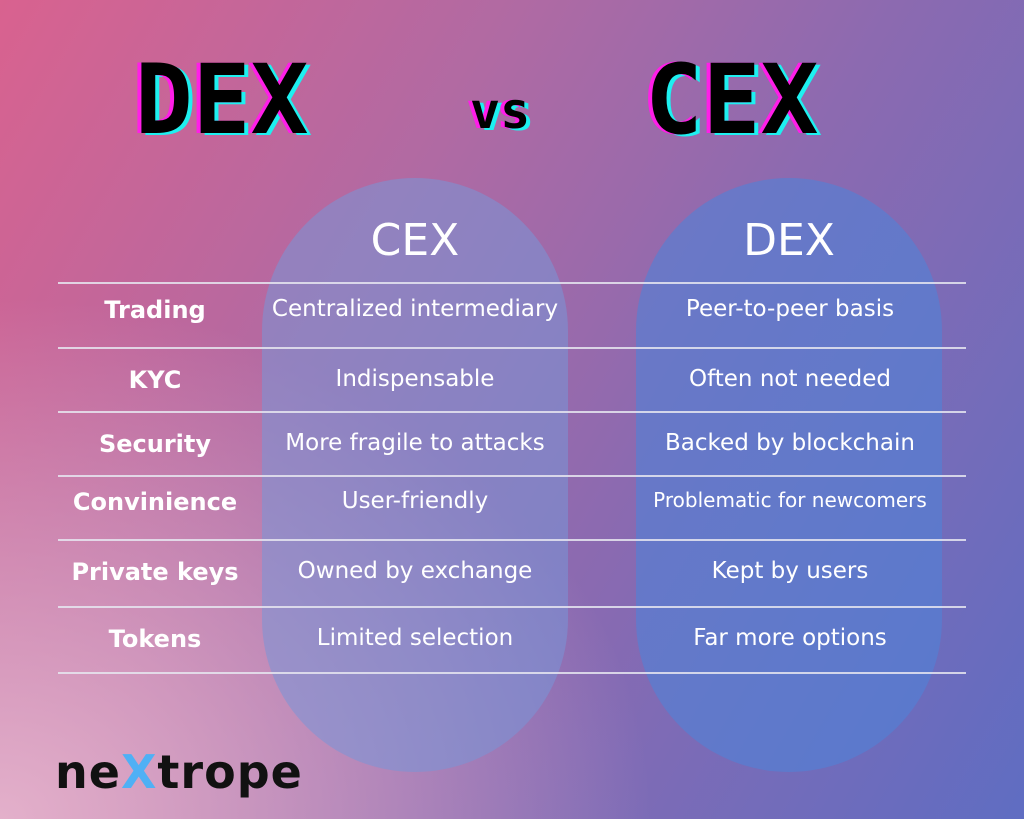  I want to click on logo-text: ne, so click(88, 772).